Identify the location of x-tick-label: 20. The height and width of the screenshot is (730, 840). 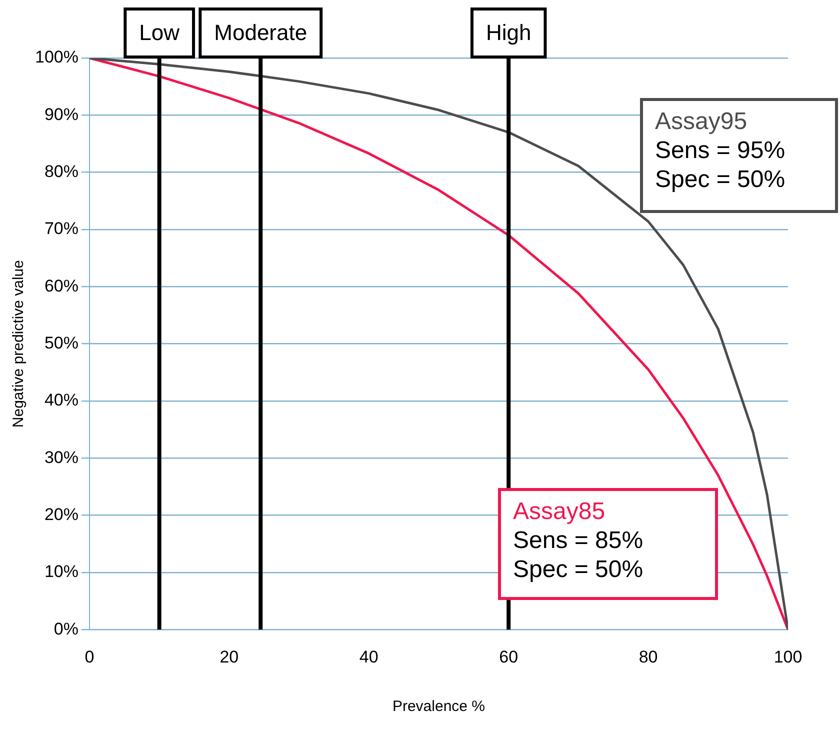
(229, 656).